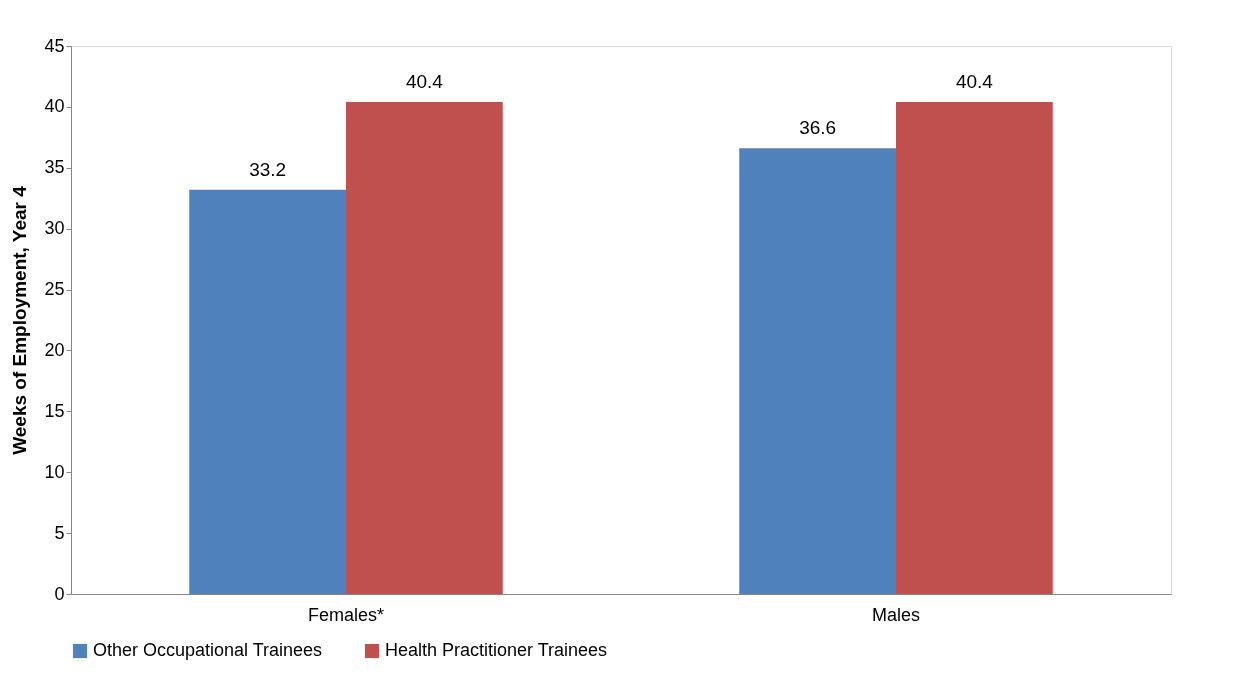 This screenshot has width=1253, height=698. Describe the element at coordinates (346, 614) in the screenshot. I see `x-tick-label: Females*` at that location.